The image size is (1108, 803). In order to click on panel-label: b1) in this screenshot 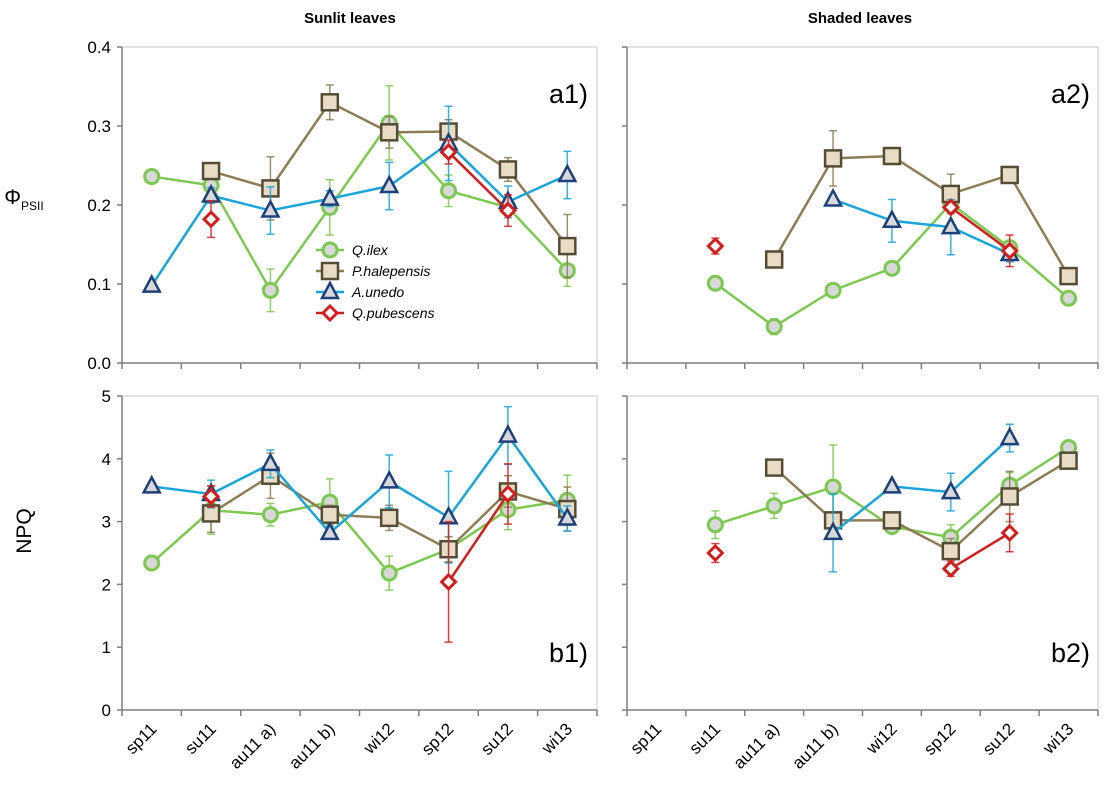, I will do `click(568, 653)`.